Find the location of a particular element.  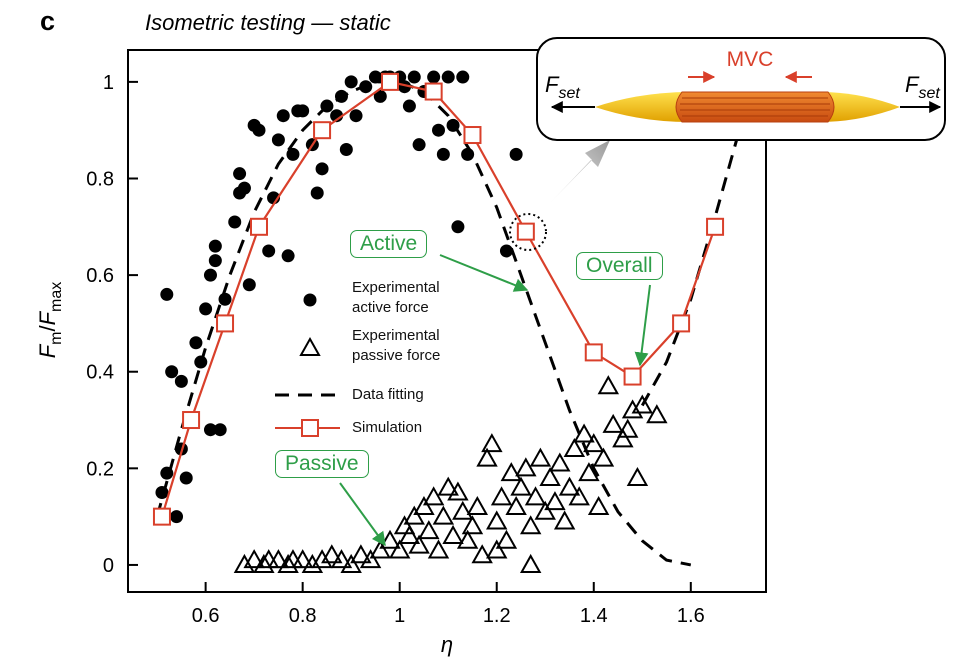

chart-title: Isometric testing — static is located at coordinates (268, 22).